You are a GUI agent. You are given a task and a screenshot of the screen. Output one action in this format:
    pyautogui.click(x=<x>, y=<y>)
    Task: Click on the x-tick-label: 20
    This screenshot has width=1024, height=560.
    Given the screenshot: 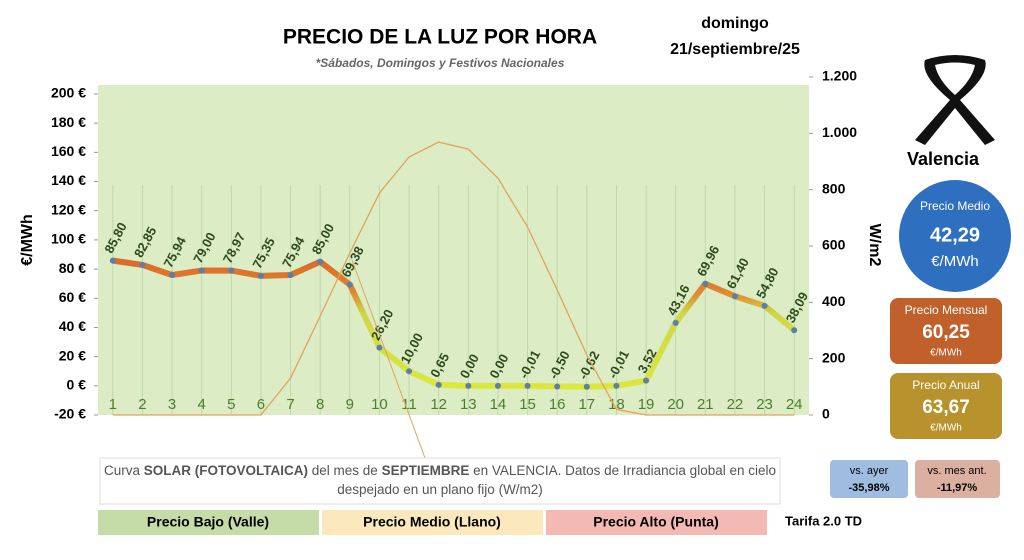 What is the action you would take?
    pyautogui.click(x=675, y=404)
    